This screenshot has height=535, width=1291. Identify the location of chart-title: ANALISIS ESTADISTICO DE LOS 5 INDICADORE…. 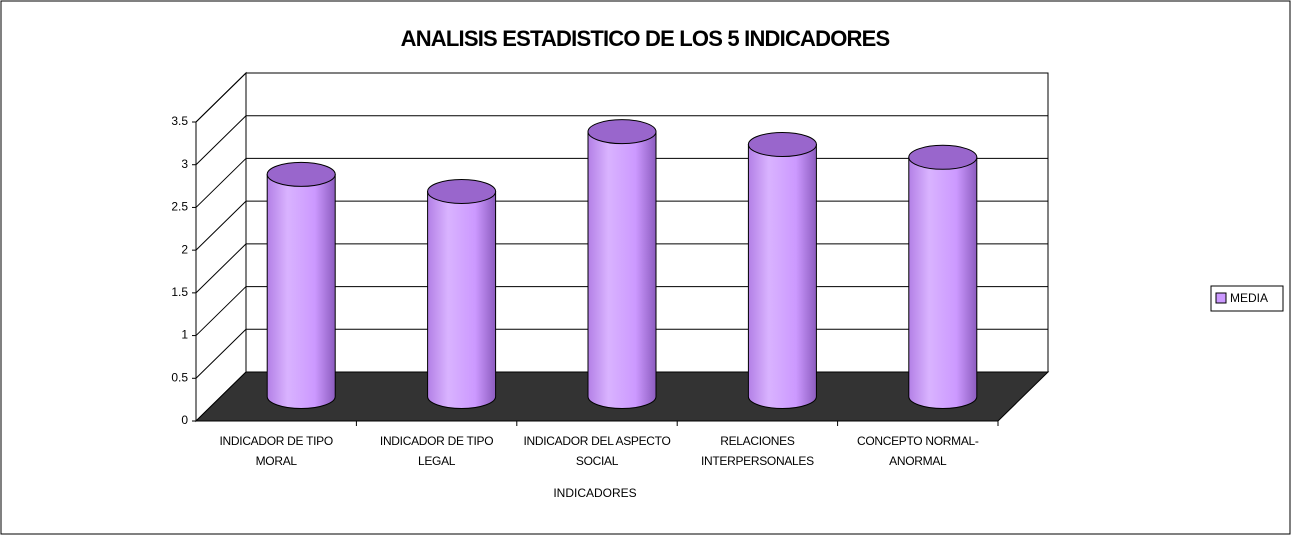
(645, 38).